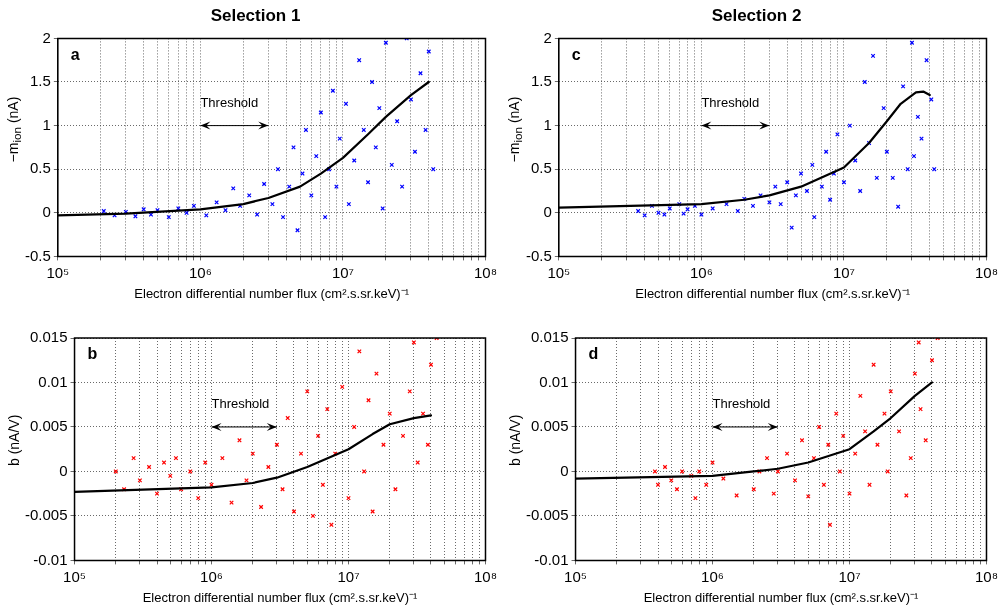  What do you see at coordinates (756, 15) in the screenshot?
I see `chart-title: Selection 2` at bounding box center [756, 15].